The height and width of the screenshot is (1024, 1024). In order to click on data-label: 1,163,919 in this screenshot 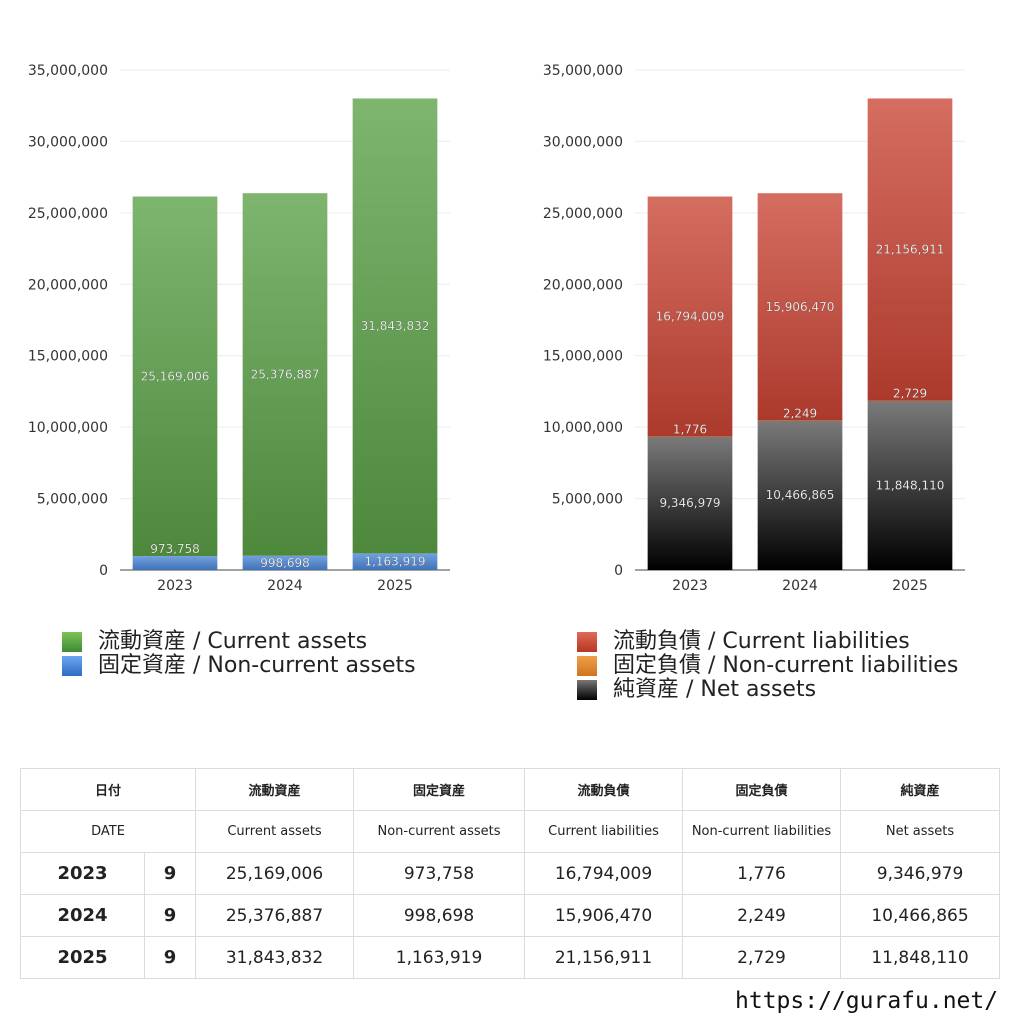, I will do `click(394, 562)`.